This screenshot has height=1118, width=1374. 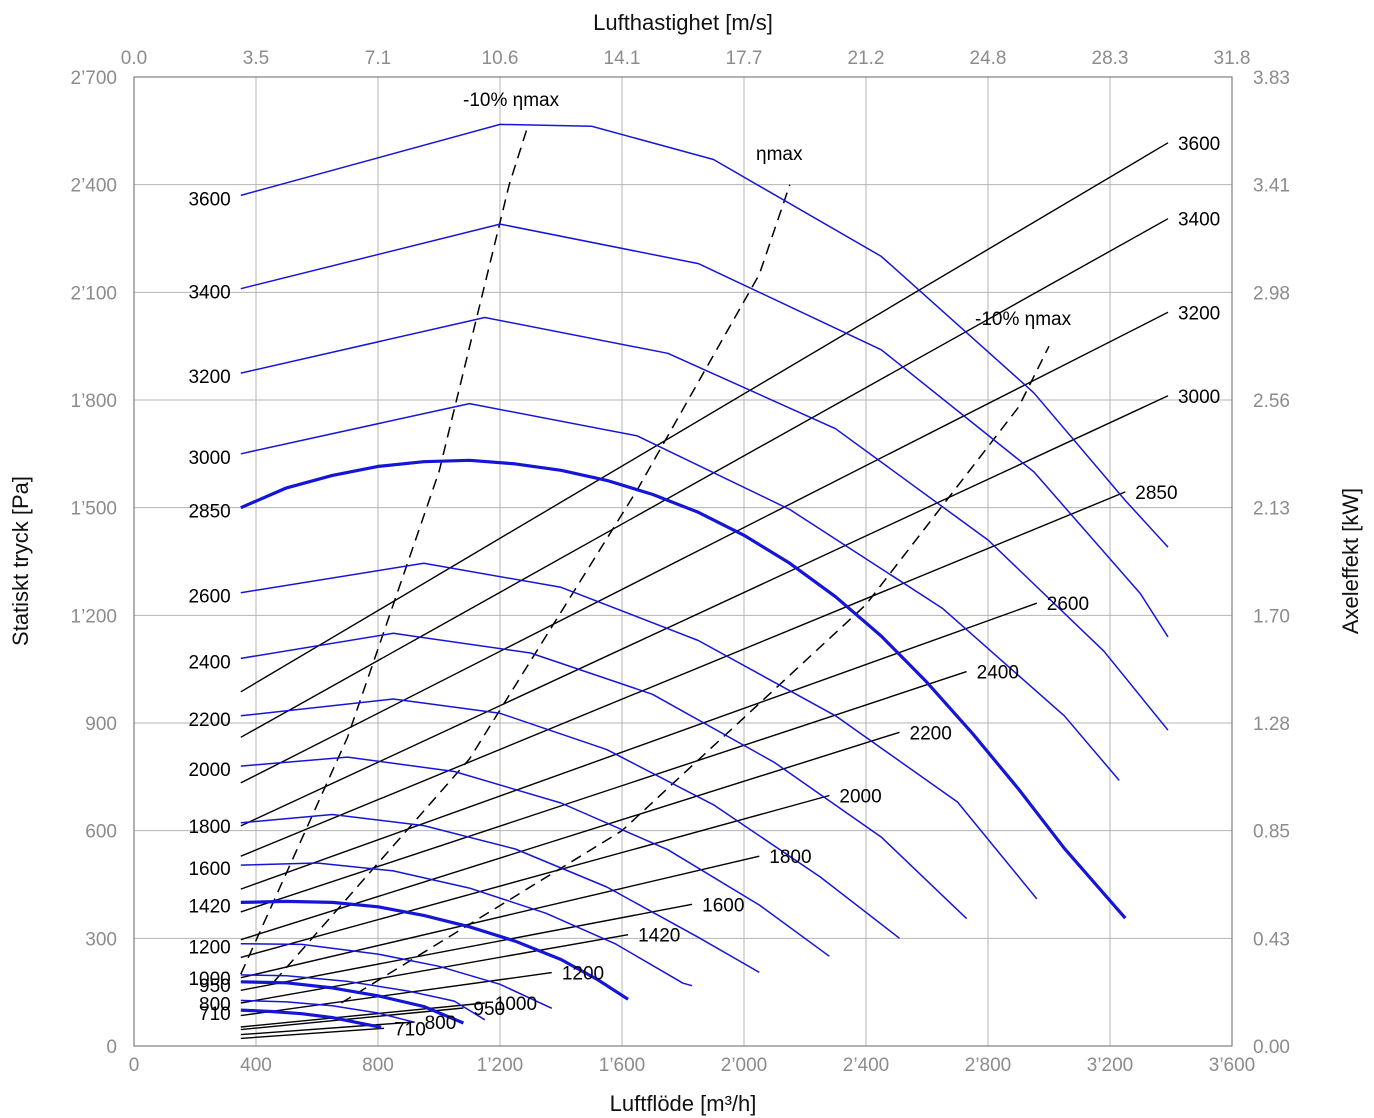 What do you see at coordinates (500, 1065) in the screenshot?
I see `x-tick-label: 1’200` at bounding box center [500, 1065].